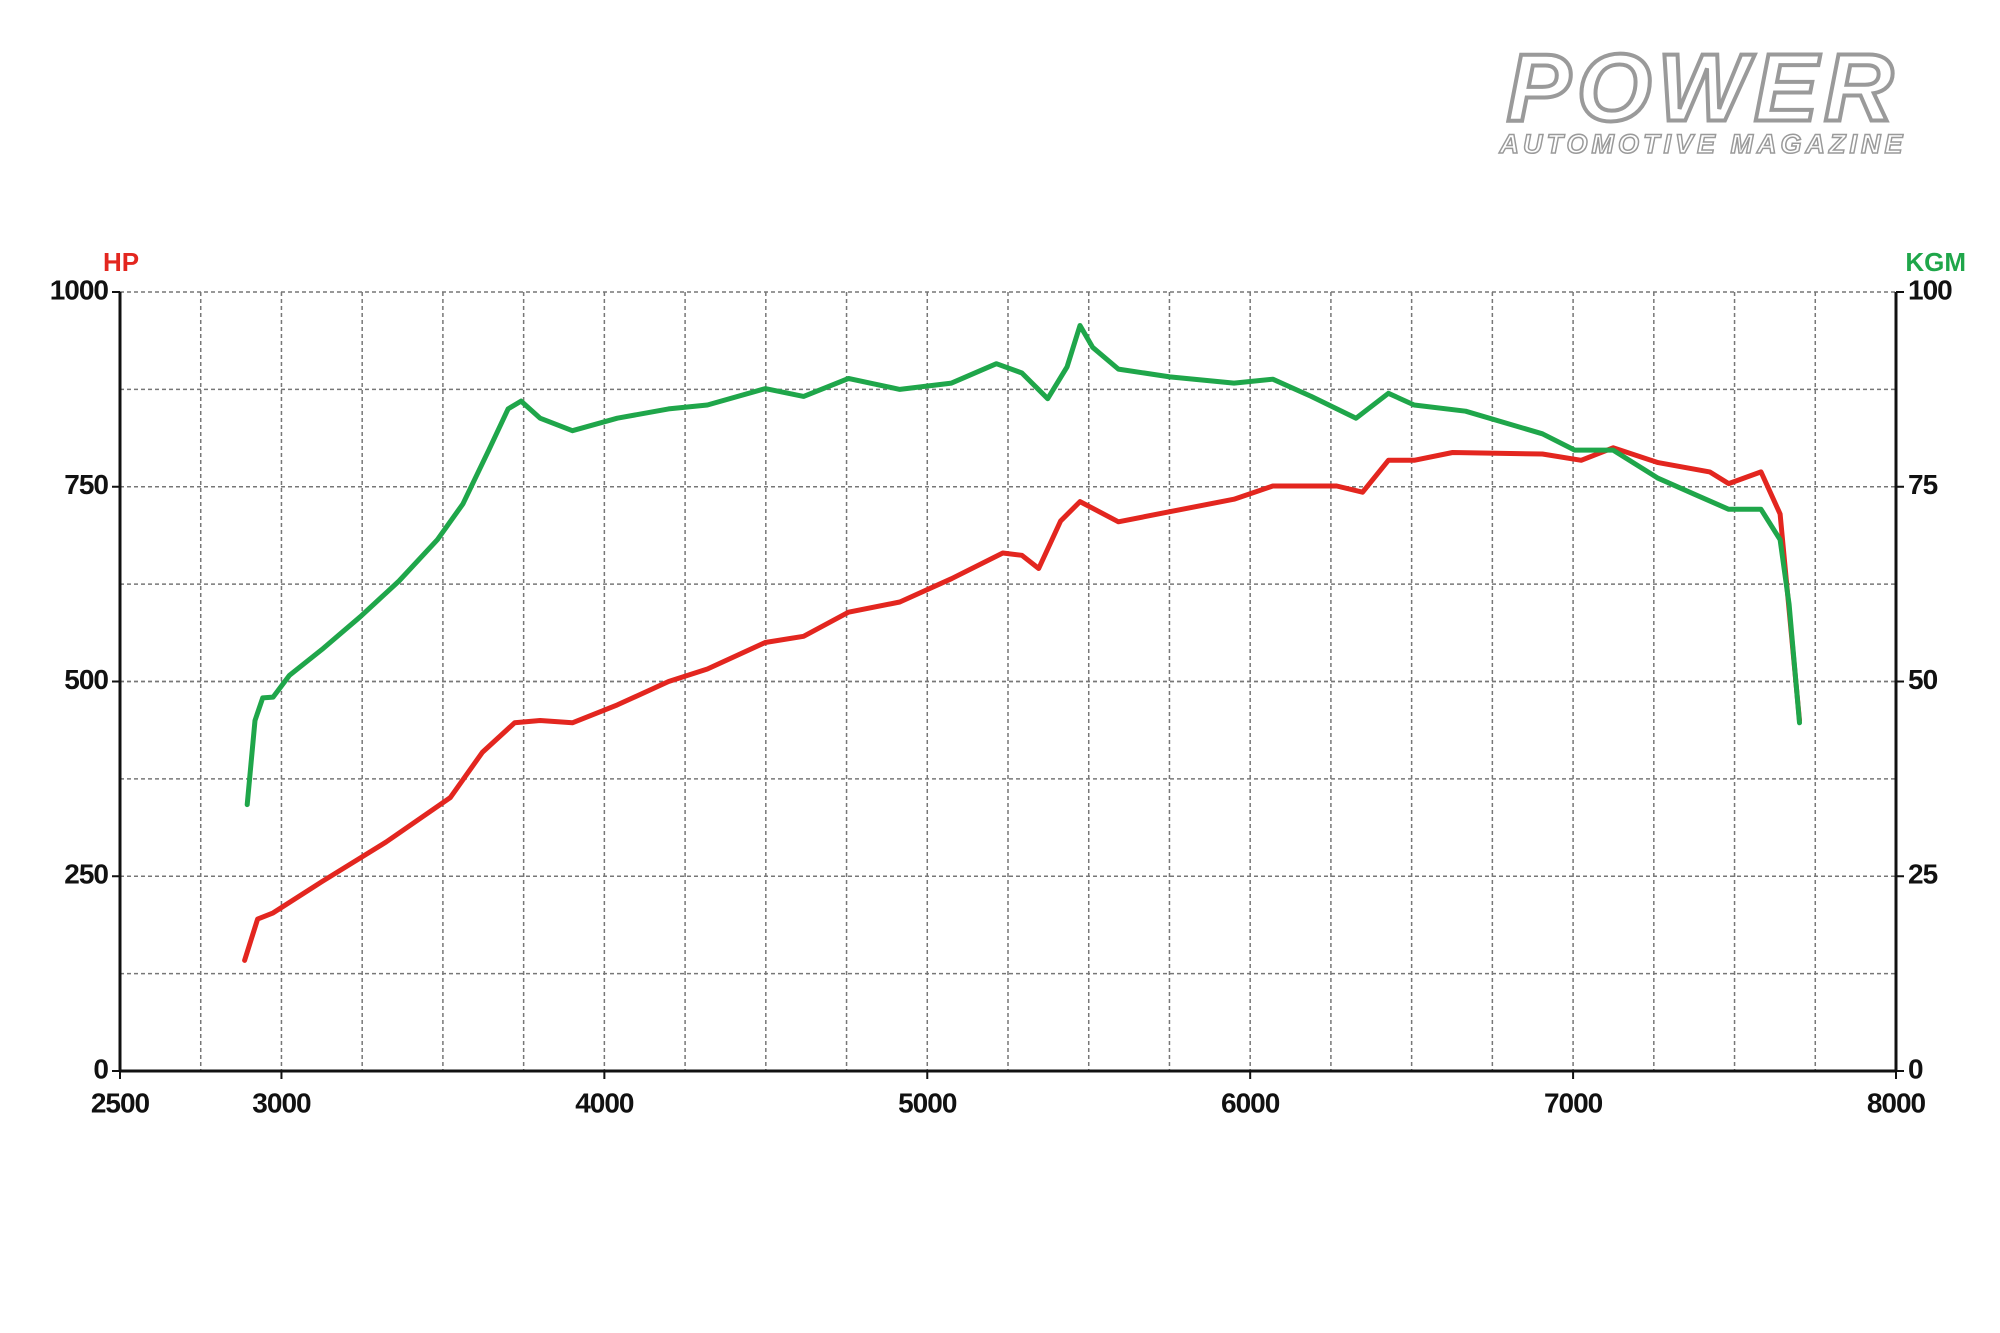 This screenshot has width=2000, height=1333. Describe the element at coordinates (1923, 874) in the screenshot. I see `y2-tick-label: 25` at that location.